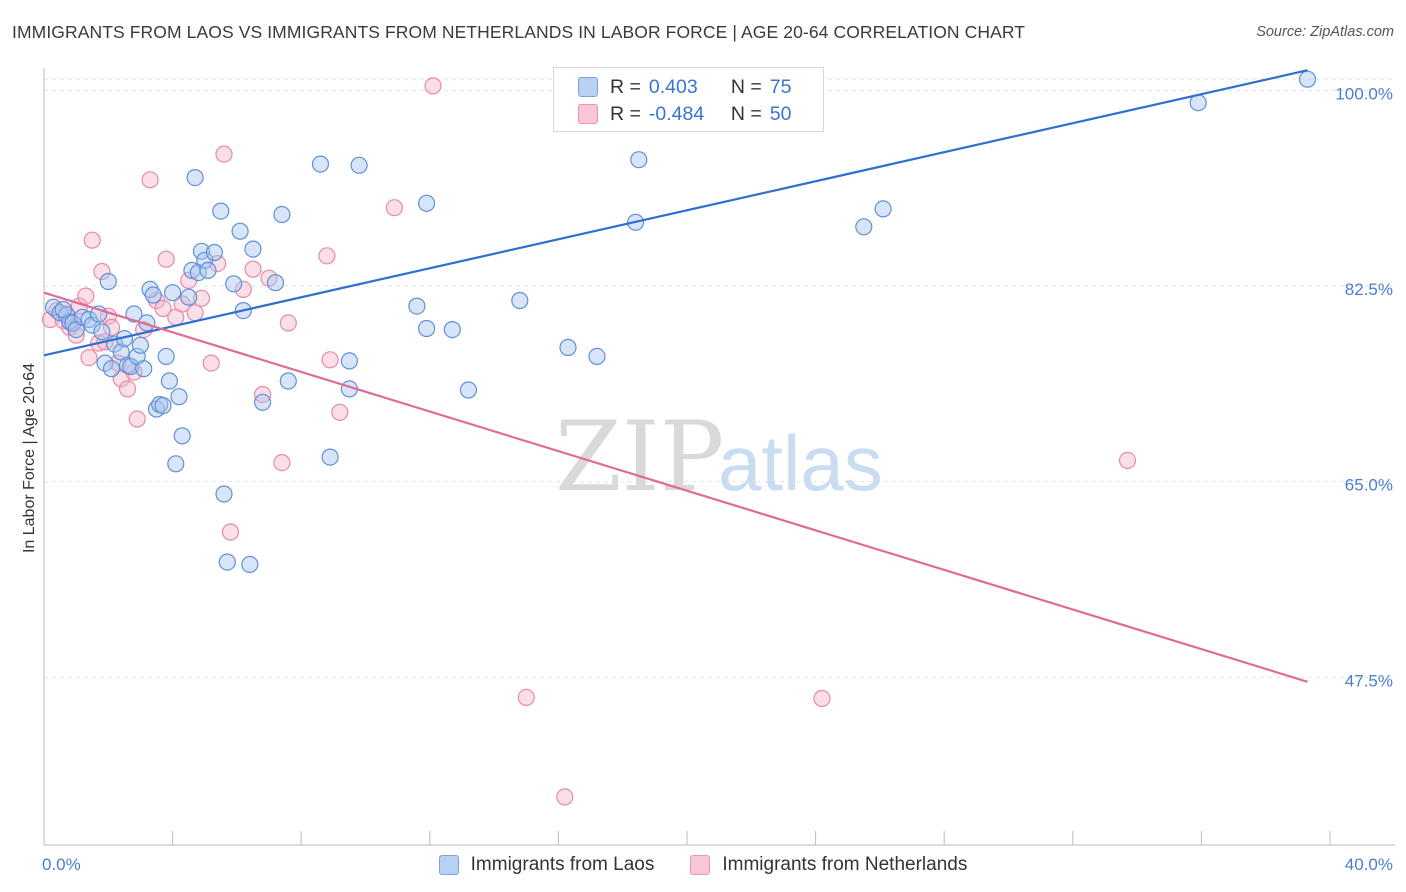 This screenshot has width=1406, height=892. I want to click on legend-n-value-laos: 75, so click(780, 86).